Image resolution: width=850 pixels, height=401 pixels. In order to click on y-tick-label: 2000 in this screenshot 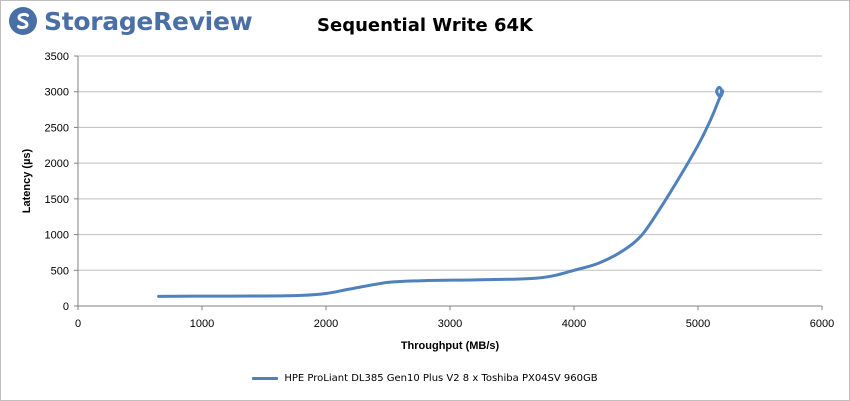, I will do `click(57, 164)`.